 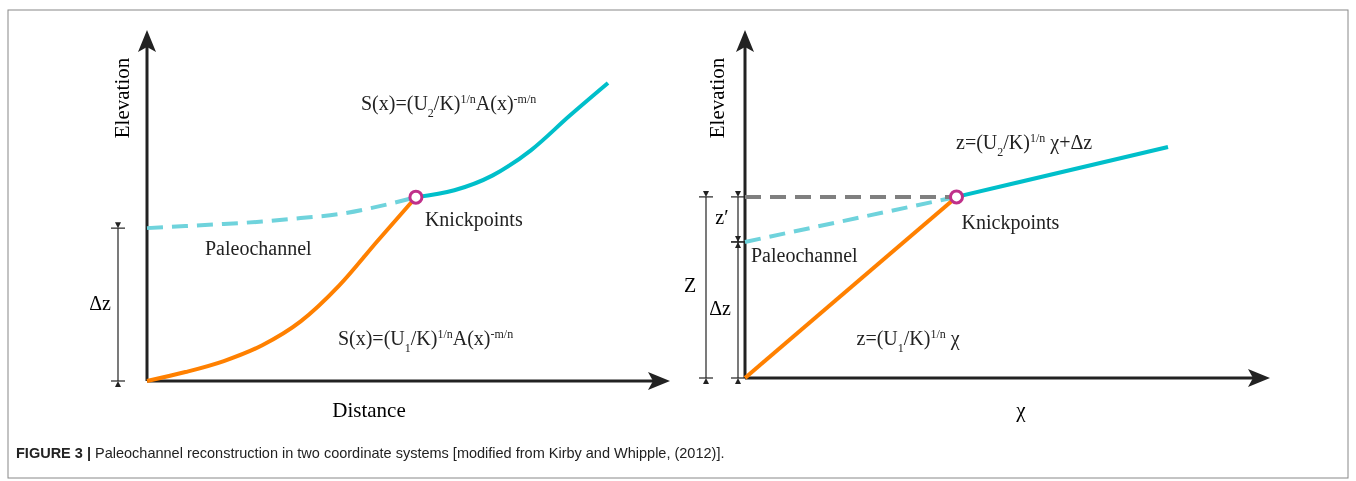 What do you see at coordinates (449, 106) in the screenshot?
I see `series-label: S(x)=(U$_{2}$/K)$^{1/n}$A(x)$^{-m/n}$` at bounding box center [449, 106].